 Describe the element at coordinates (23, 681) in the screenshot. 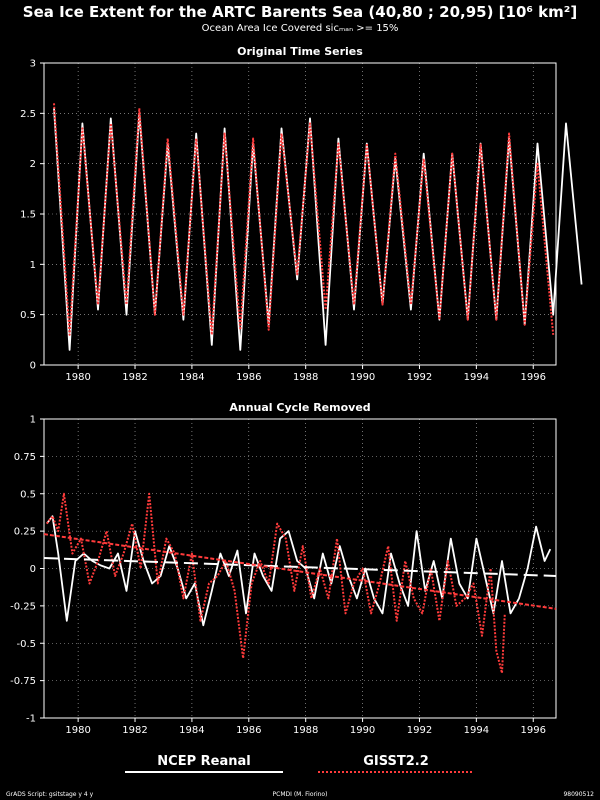

I see `y-tick-label: -0.75` at that location.